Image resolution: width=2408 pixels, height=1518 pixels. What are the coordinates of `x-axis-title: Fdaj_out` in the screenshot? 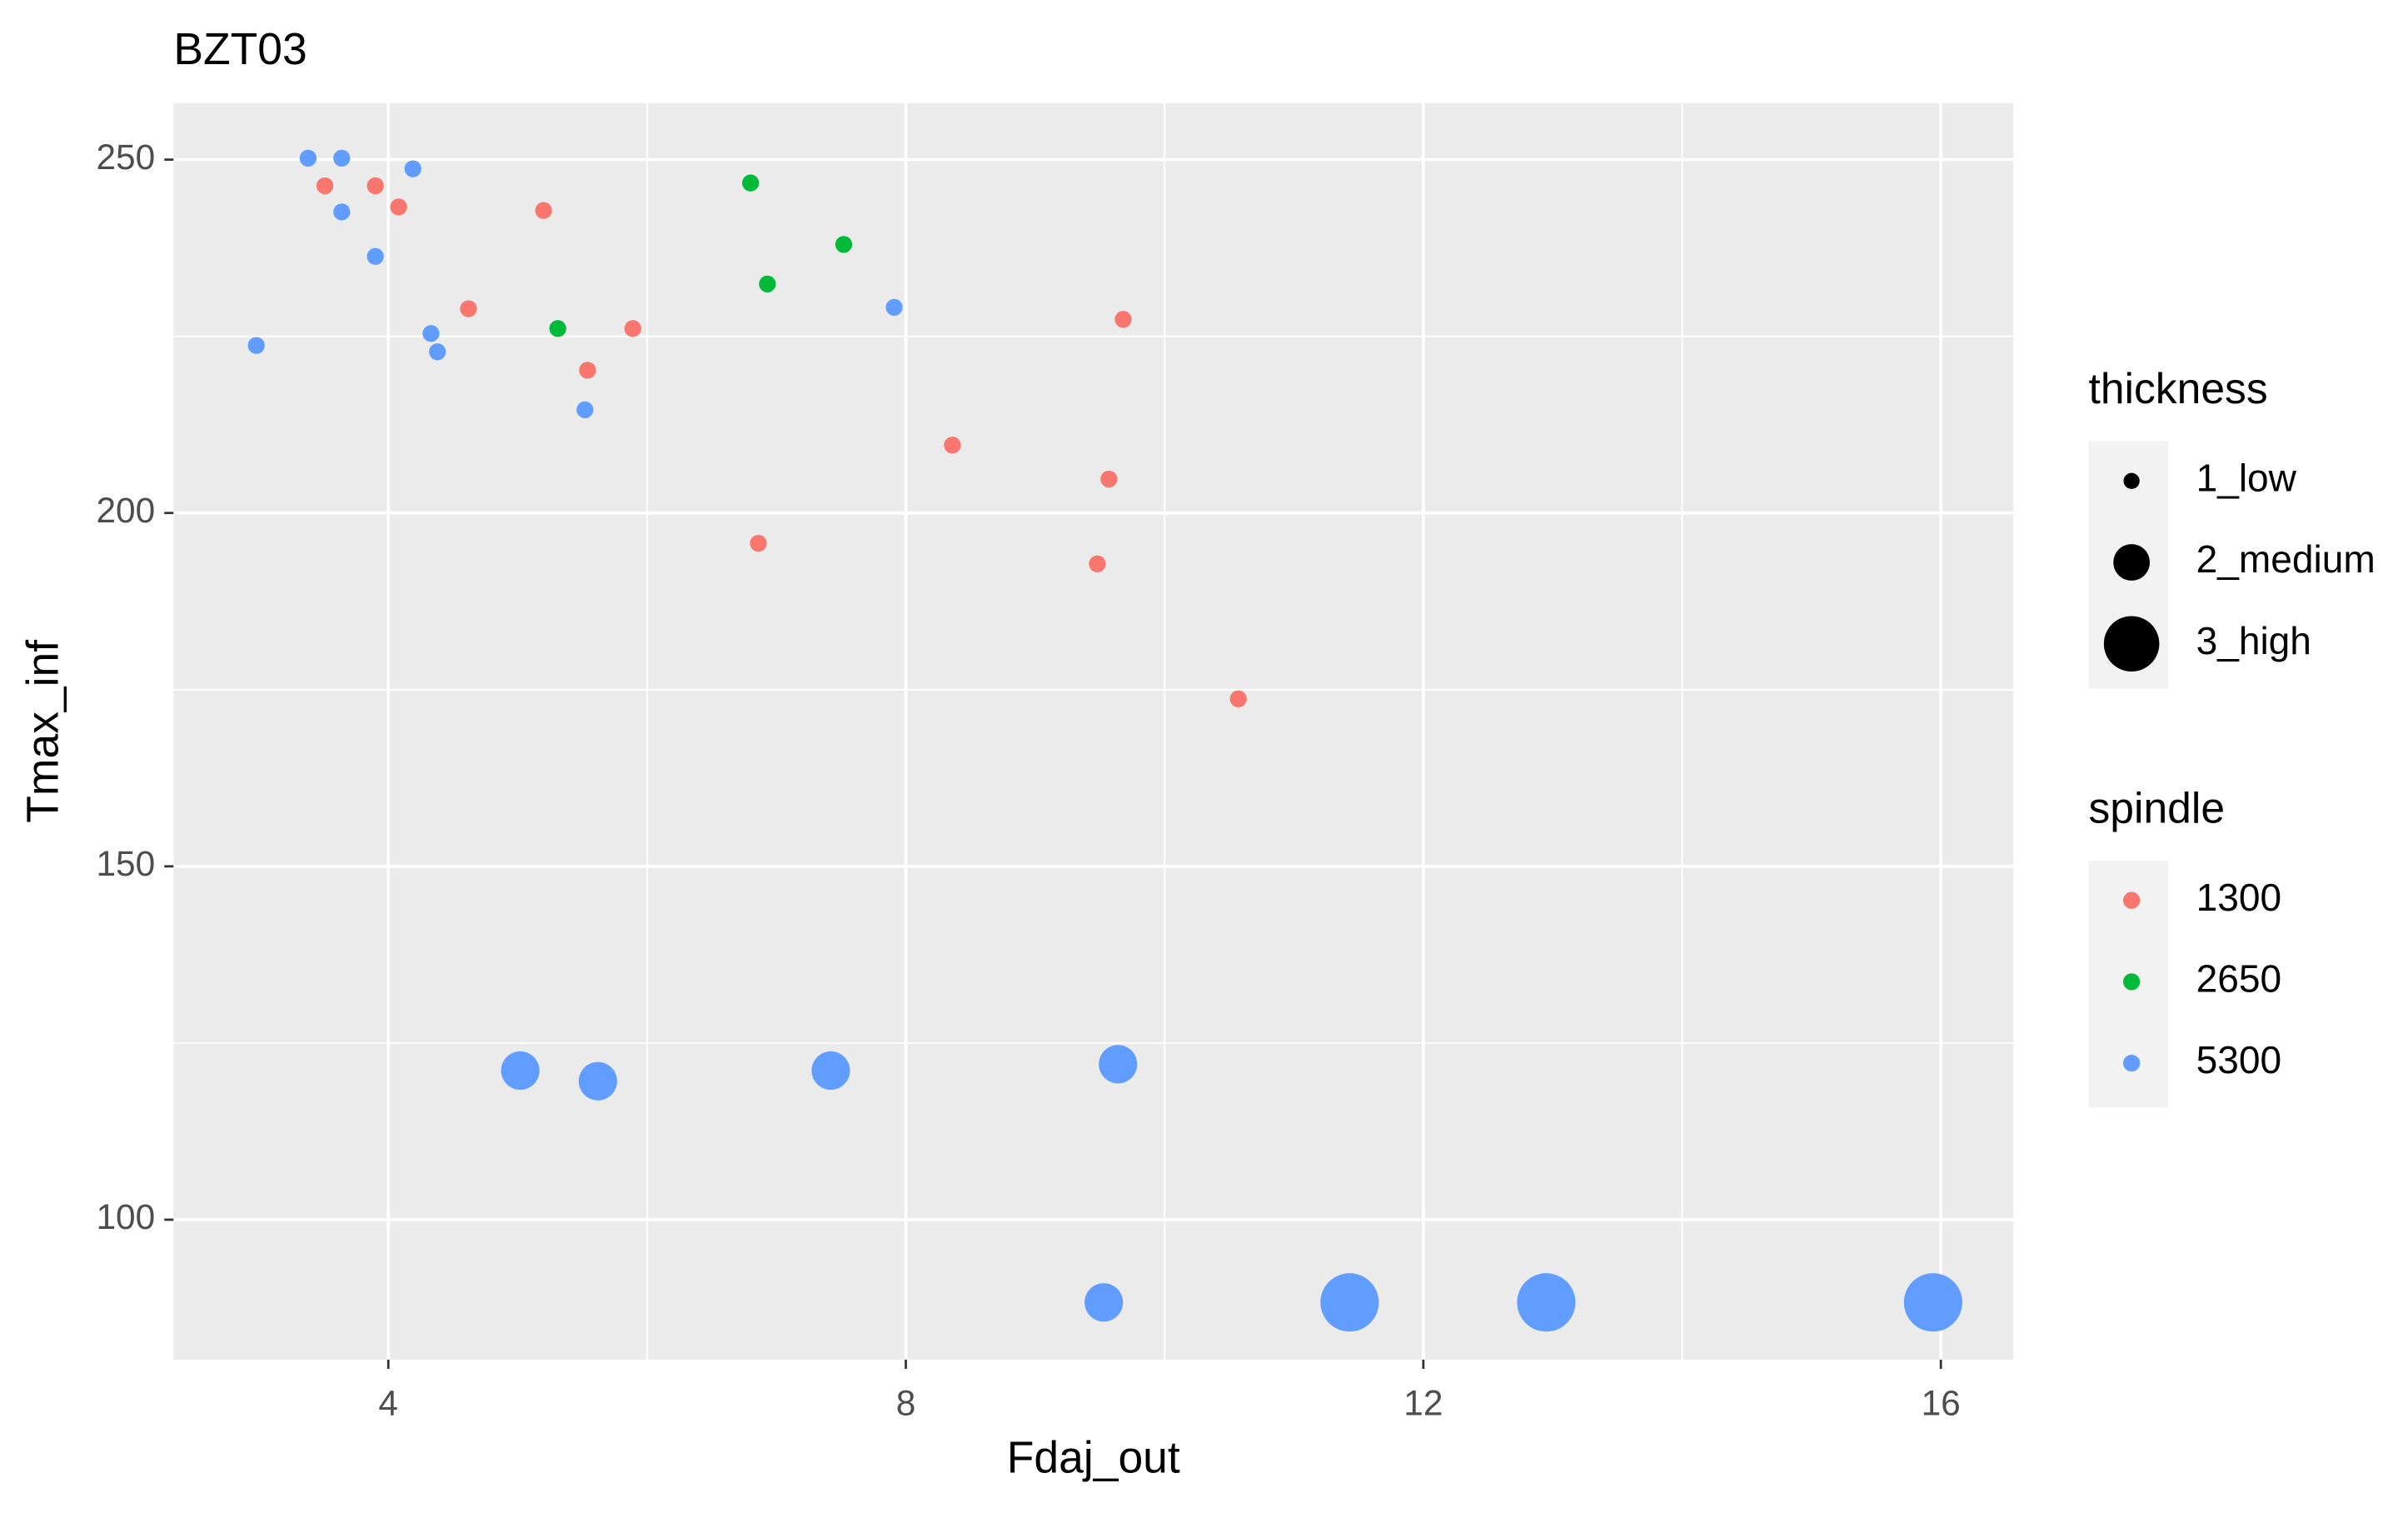 It's located at (1093, 1459).